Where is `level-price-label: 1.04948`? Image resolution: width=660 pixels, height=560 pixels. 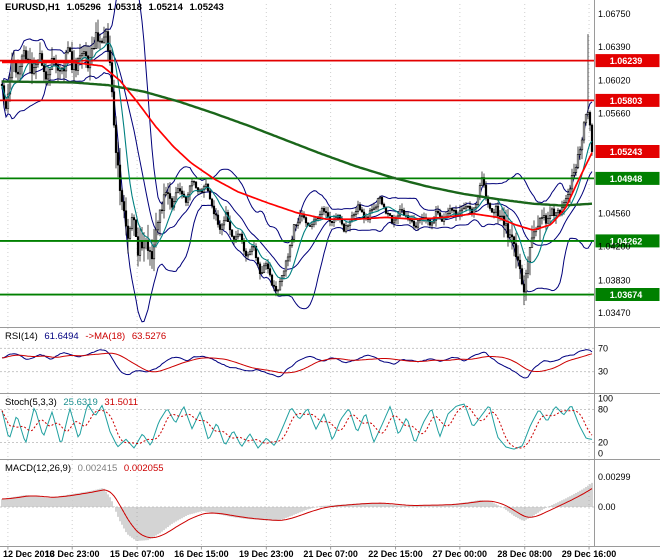
level-price-label: 1.04948 is located at coordinates (626, 179).